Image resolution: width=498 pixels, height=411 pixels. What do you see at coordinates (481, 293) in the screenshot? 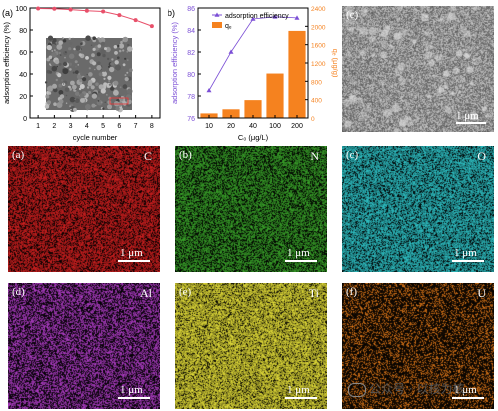
I see `map-element-label: U` at bounding box center [481, 293].